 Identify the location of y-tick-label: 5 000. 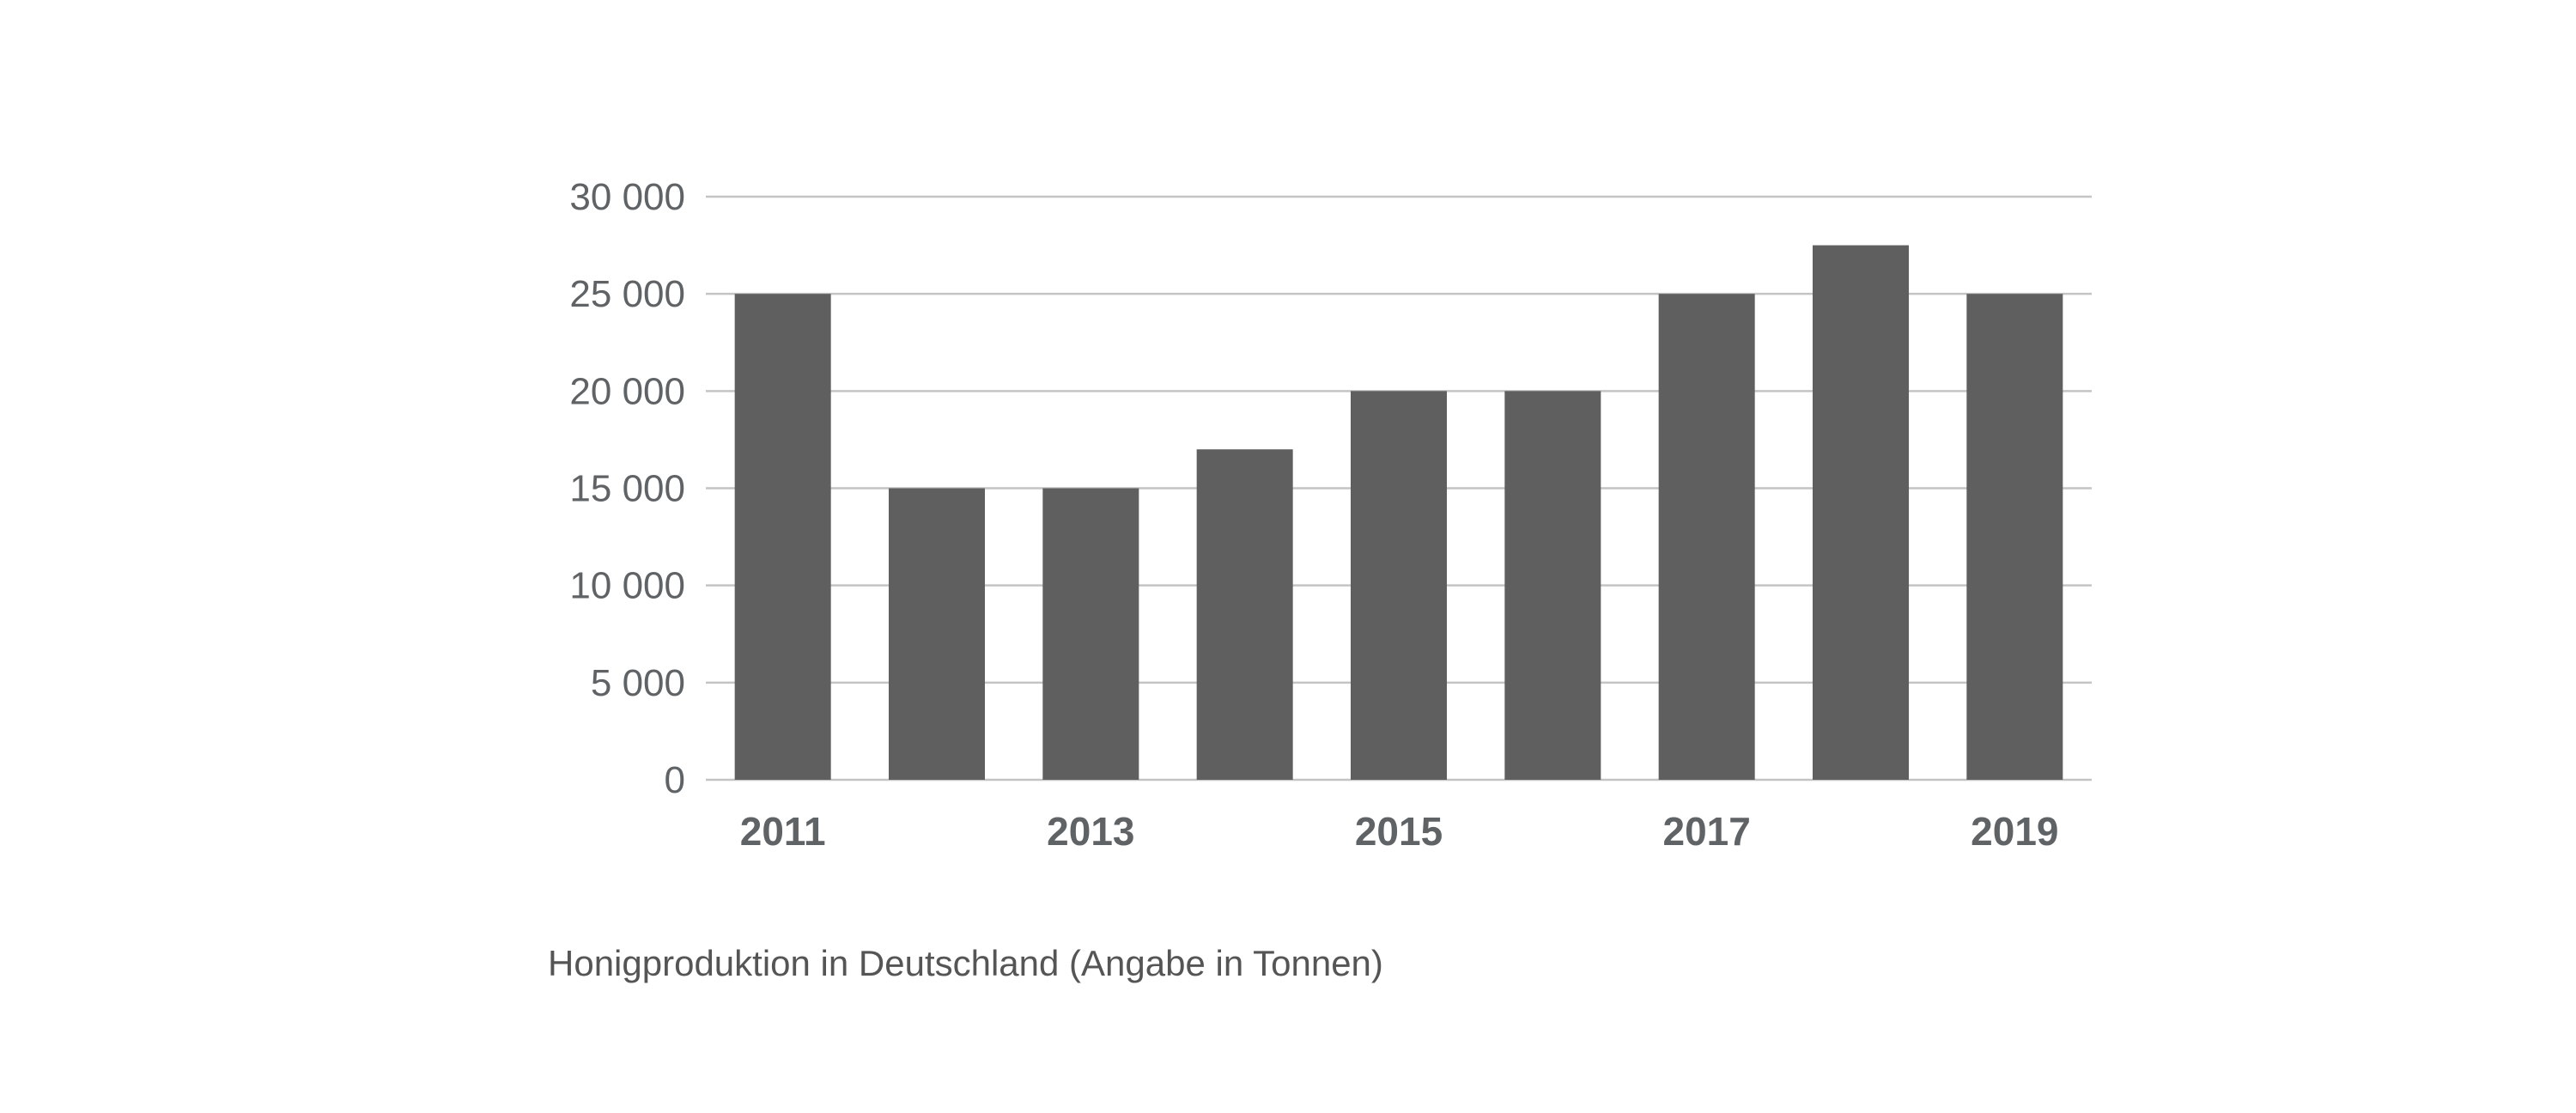
(638, 683).